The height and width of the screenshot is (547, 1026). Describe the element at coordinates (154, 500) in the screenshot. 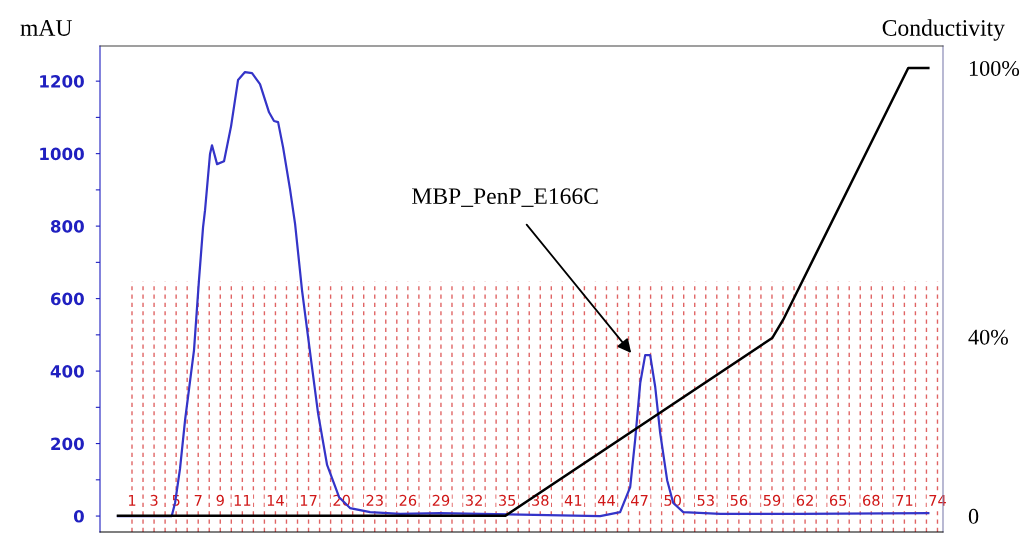

I see `ref-line-label: 3` at that location.